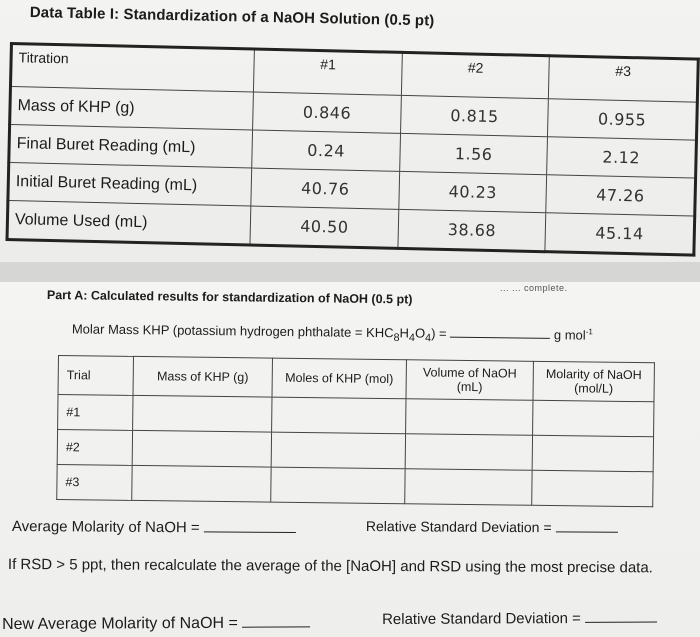 The image size is (700, 637). I want to click on header-trial-3: #3, so click(623, 79).